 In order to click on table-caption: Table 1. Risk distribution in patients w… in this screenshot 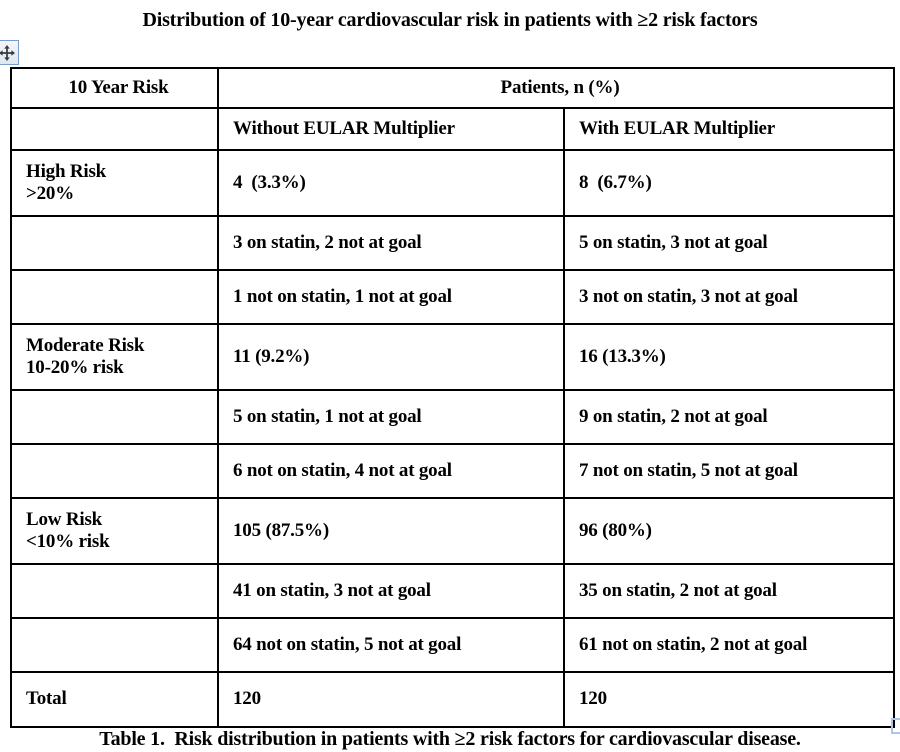, I will do `click(450, 739)`.